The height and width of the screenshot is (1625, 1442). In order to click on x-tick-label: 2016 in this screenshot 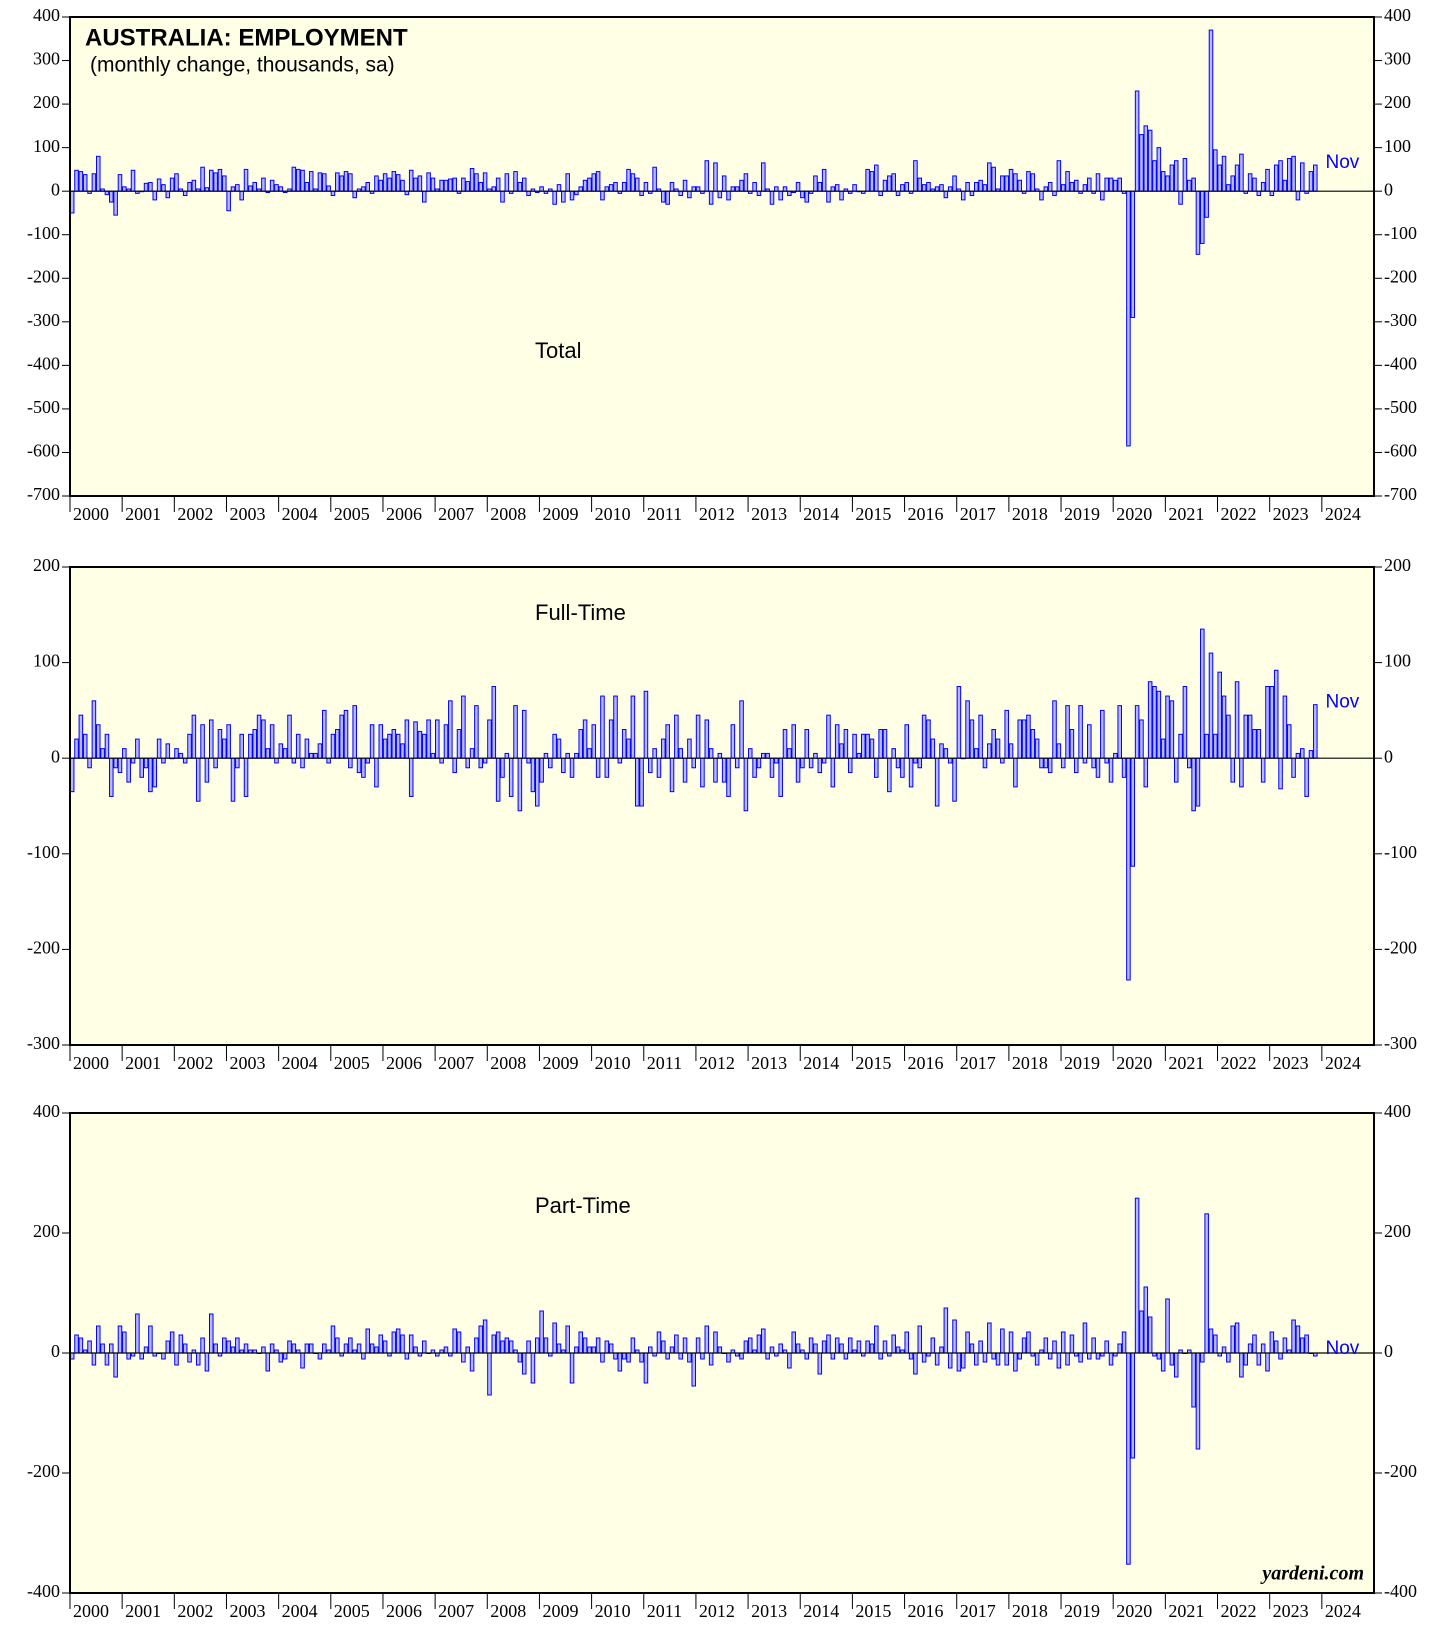, I will do `click(926, 1611)`.